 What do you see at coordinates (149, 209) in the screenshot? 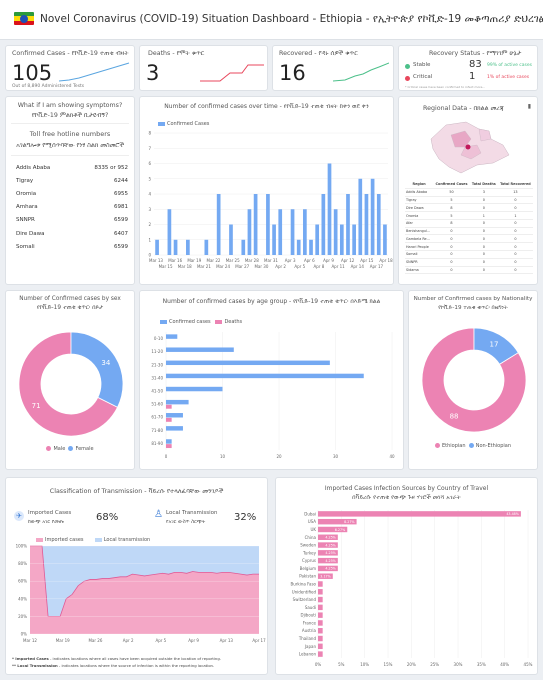
I see `y-tick: 3` at bounding box center [149, 209].